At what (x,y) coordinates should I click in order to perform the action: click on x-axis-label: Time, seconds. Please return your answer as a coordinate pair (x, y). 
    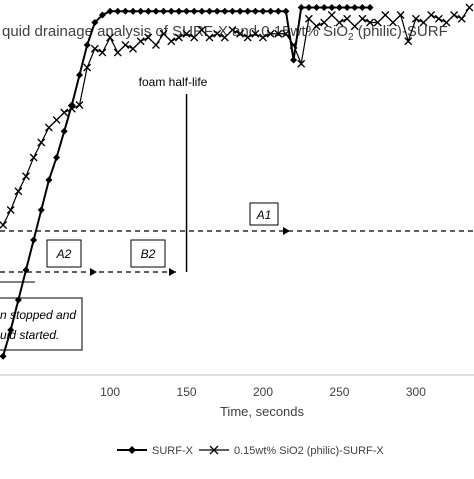
    Looking at the image, I should click on (262, 411).